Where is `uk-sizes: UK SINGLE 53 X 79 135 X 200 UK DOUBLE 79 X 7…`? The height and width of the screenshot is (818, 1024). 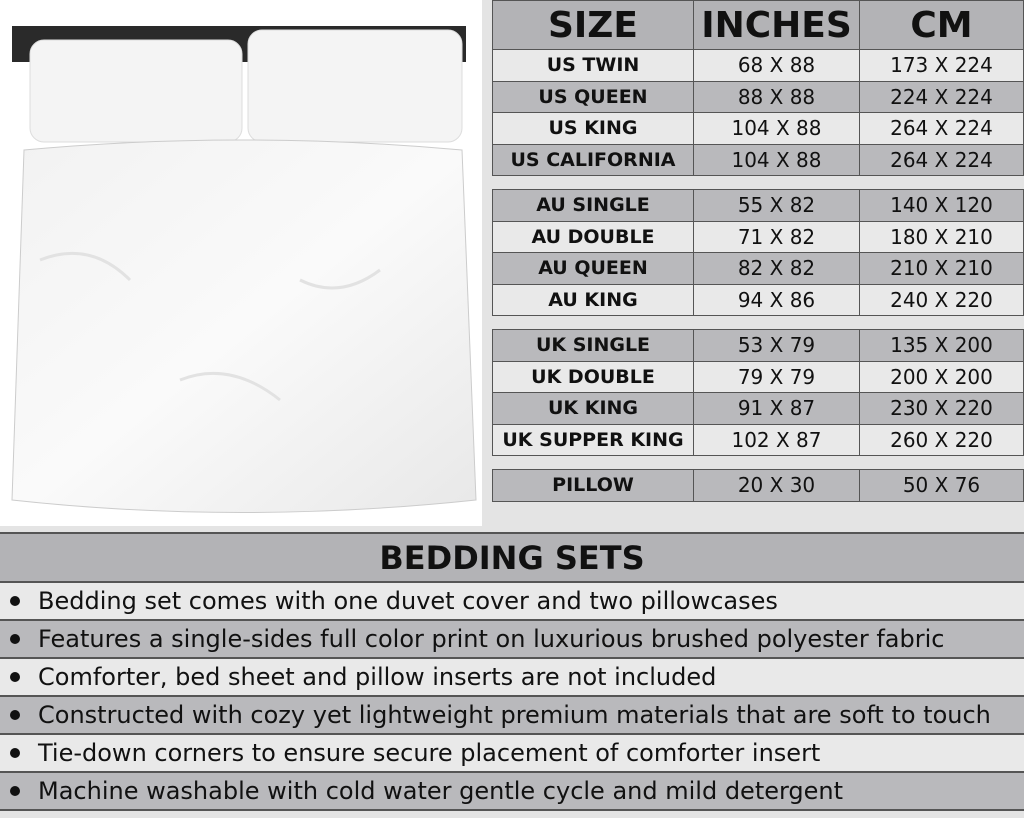 uk-sizes: UK SINGLE 53 X 79 135 X 200 UK DOUBLE 79 X 7… is located at coordinates (758, 392).